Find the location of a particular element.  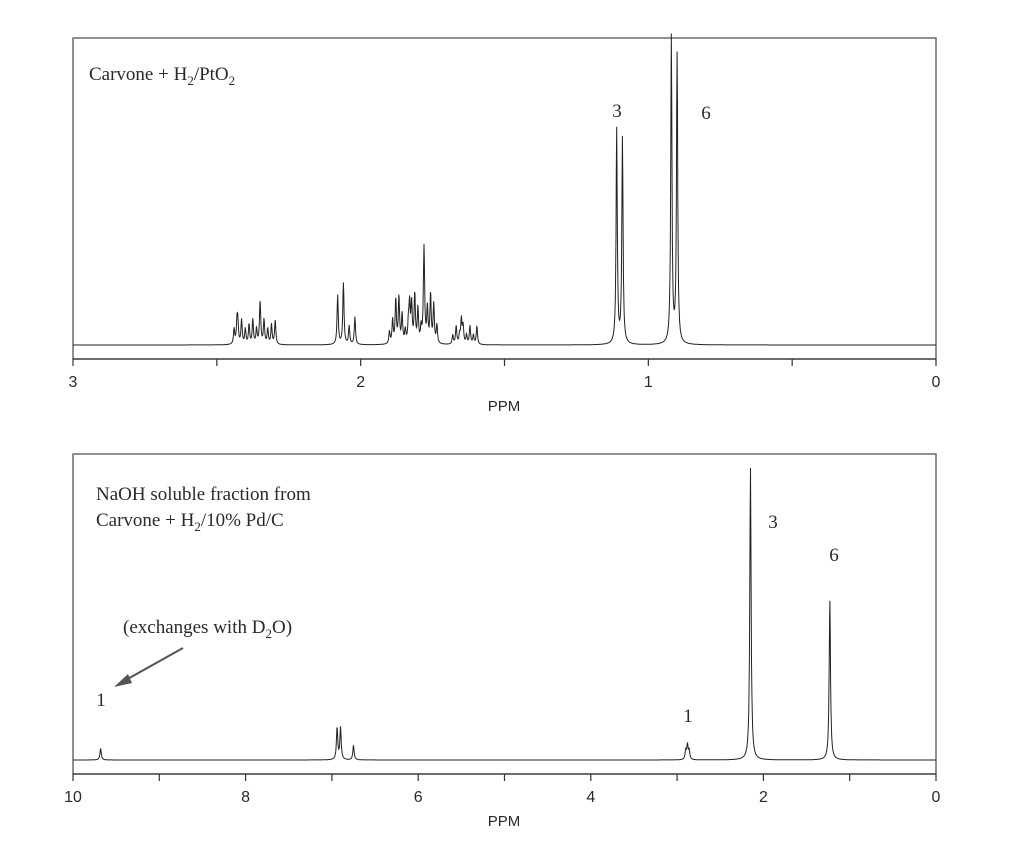

top-integration-3: 3 is located at coordinates (617, 111).